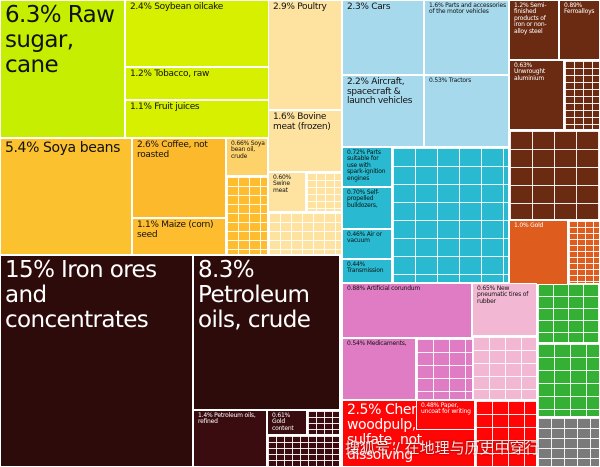 This screenshot has height=467, width=600. I want to click on treemap-tile: 0.61% Gold content, so click(287, 422).